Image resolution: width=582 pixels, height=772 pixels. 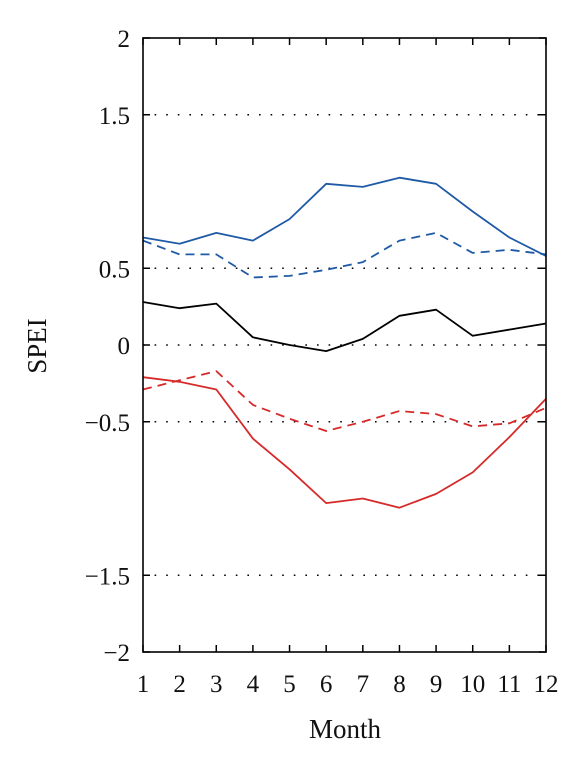 What do you see at coordinates (107, 423) in the screenshot?
I see `y-tick-label: −0.5` at bounding box center [107, 423].